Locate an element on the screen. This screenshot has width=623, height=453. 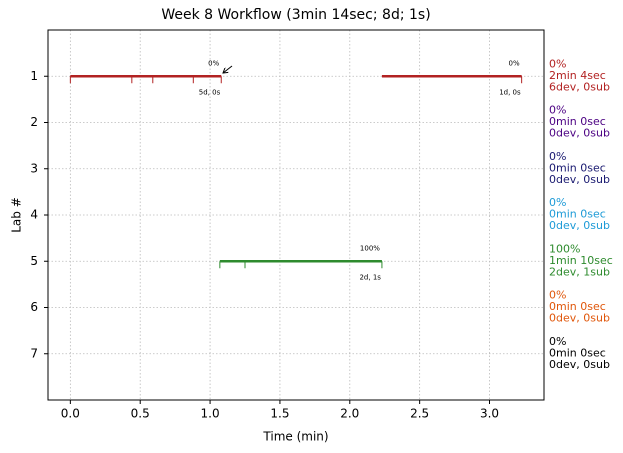
y-tick-label: 4 is located at coordinates (34, 215).